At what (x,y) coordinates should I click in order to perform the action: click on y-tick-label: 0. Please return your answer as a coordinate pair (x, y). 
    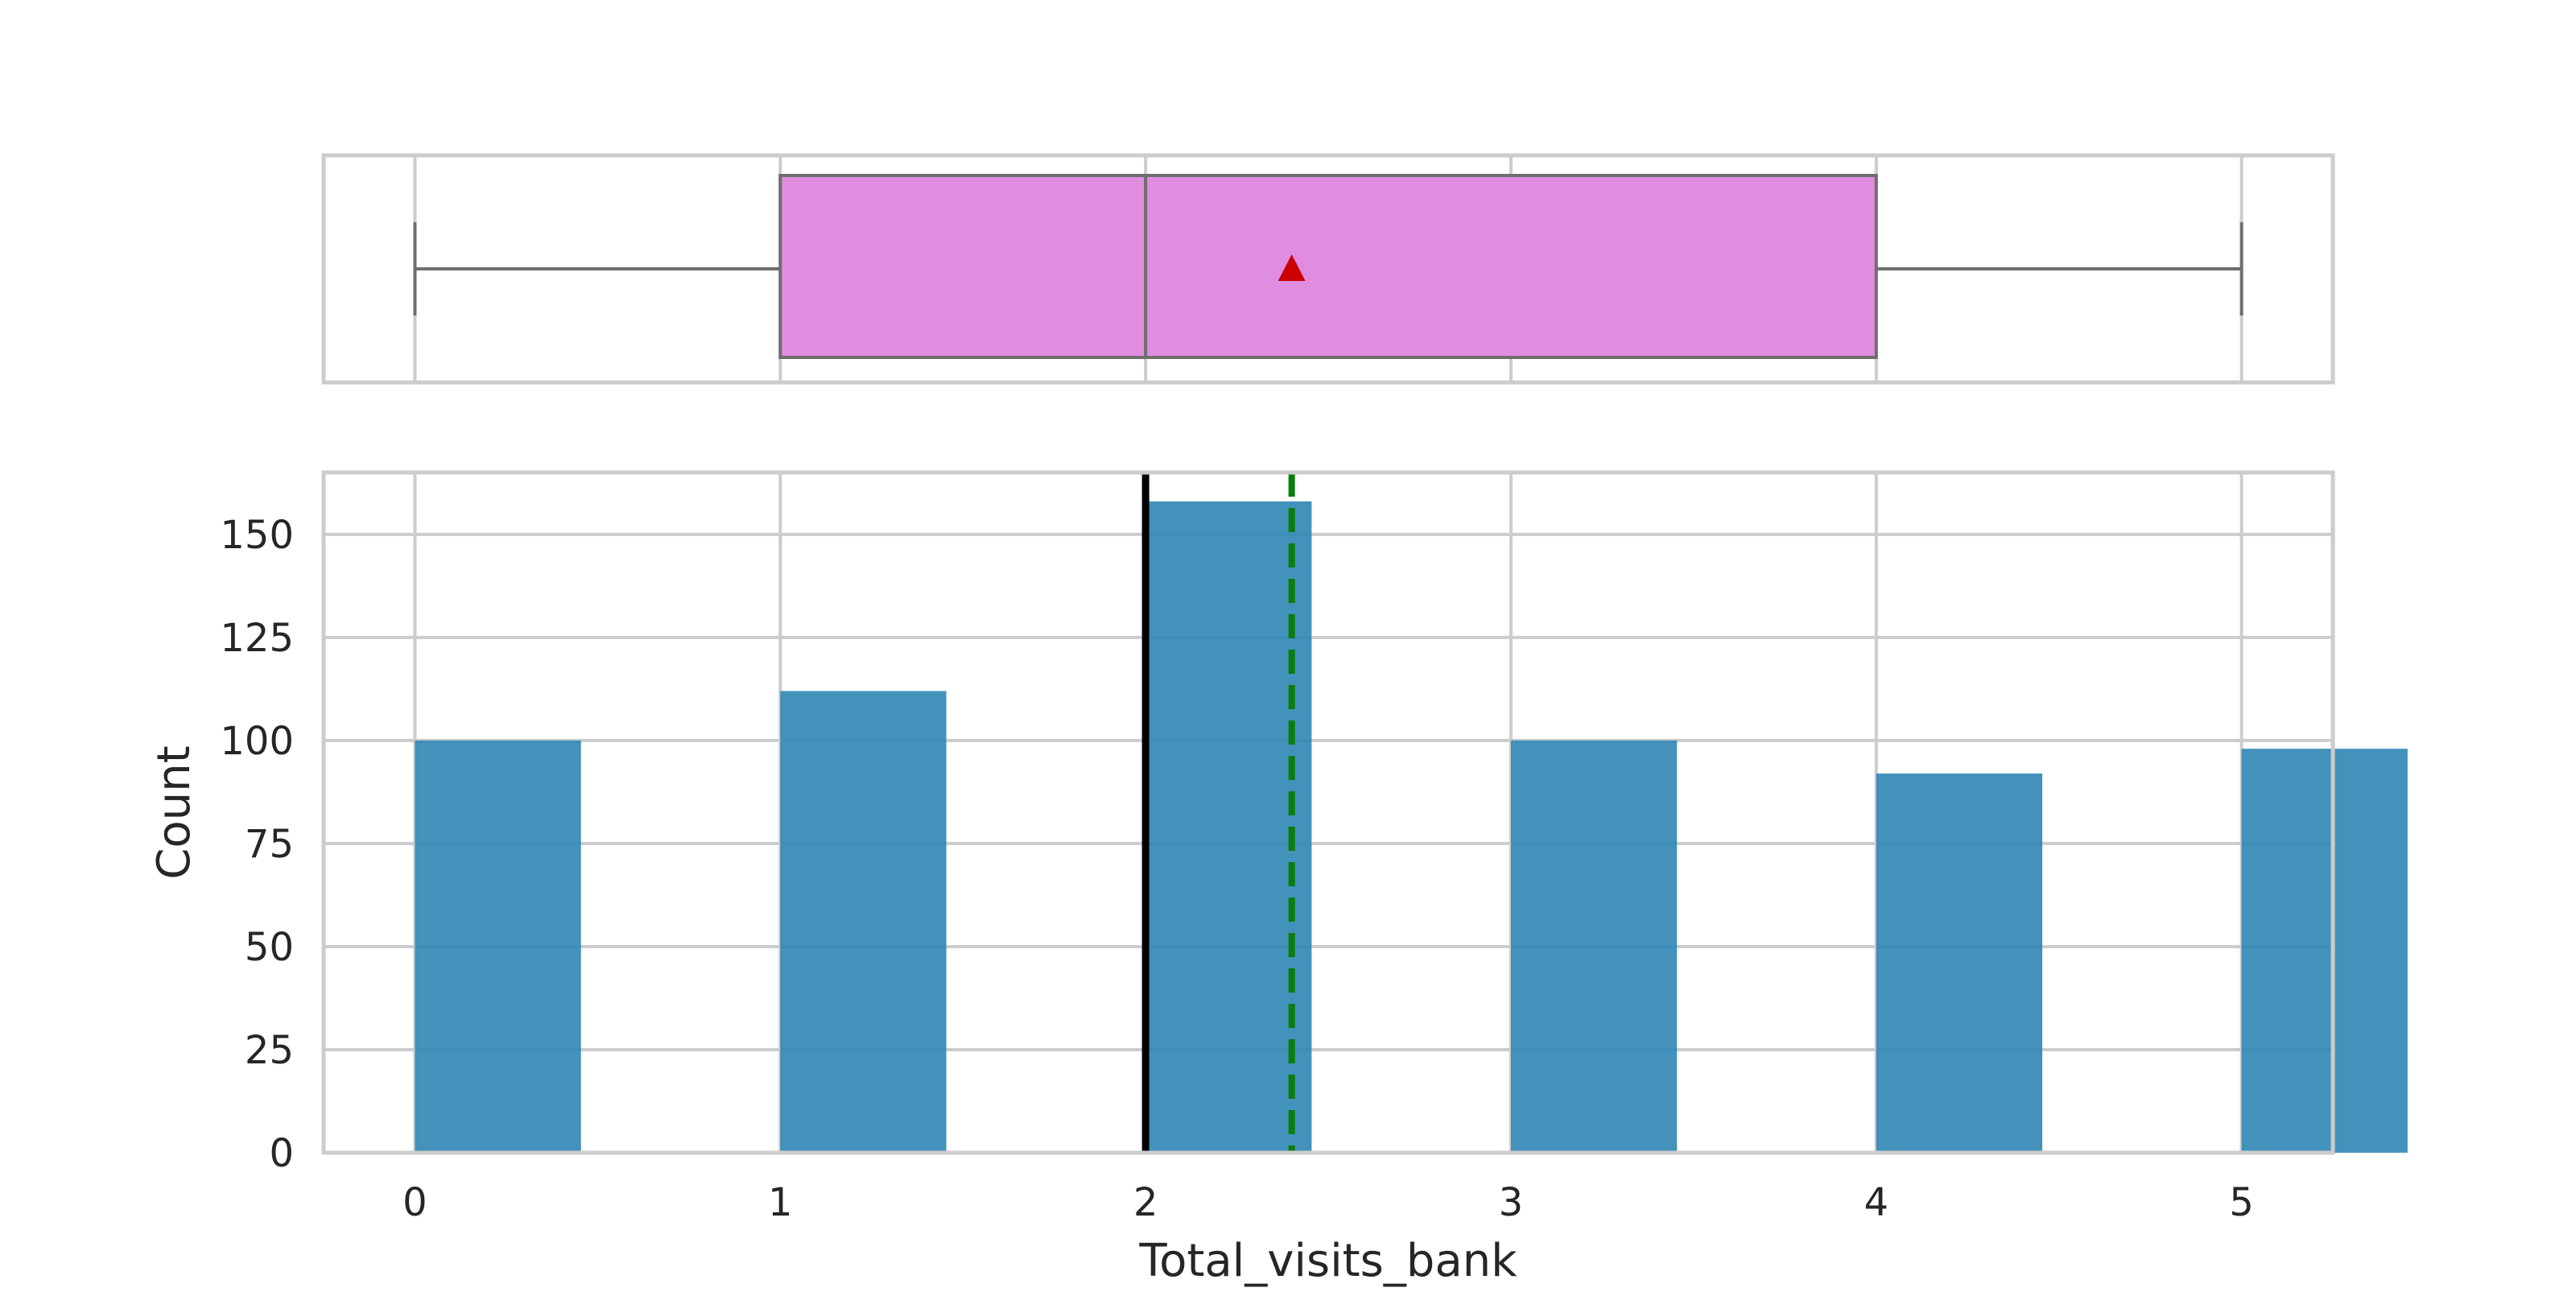
    Looking at the image, I should click on (281, 1153).